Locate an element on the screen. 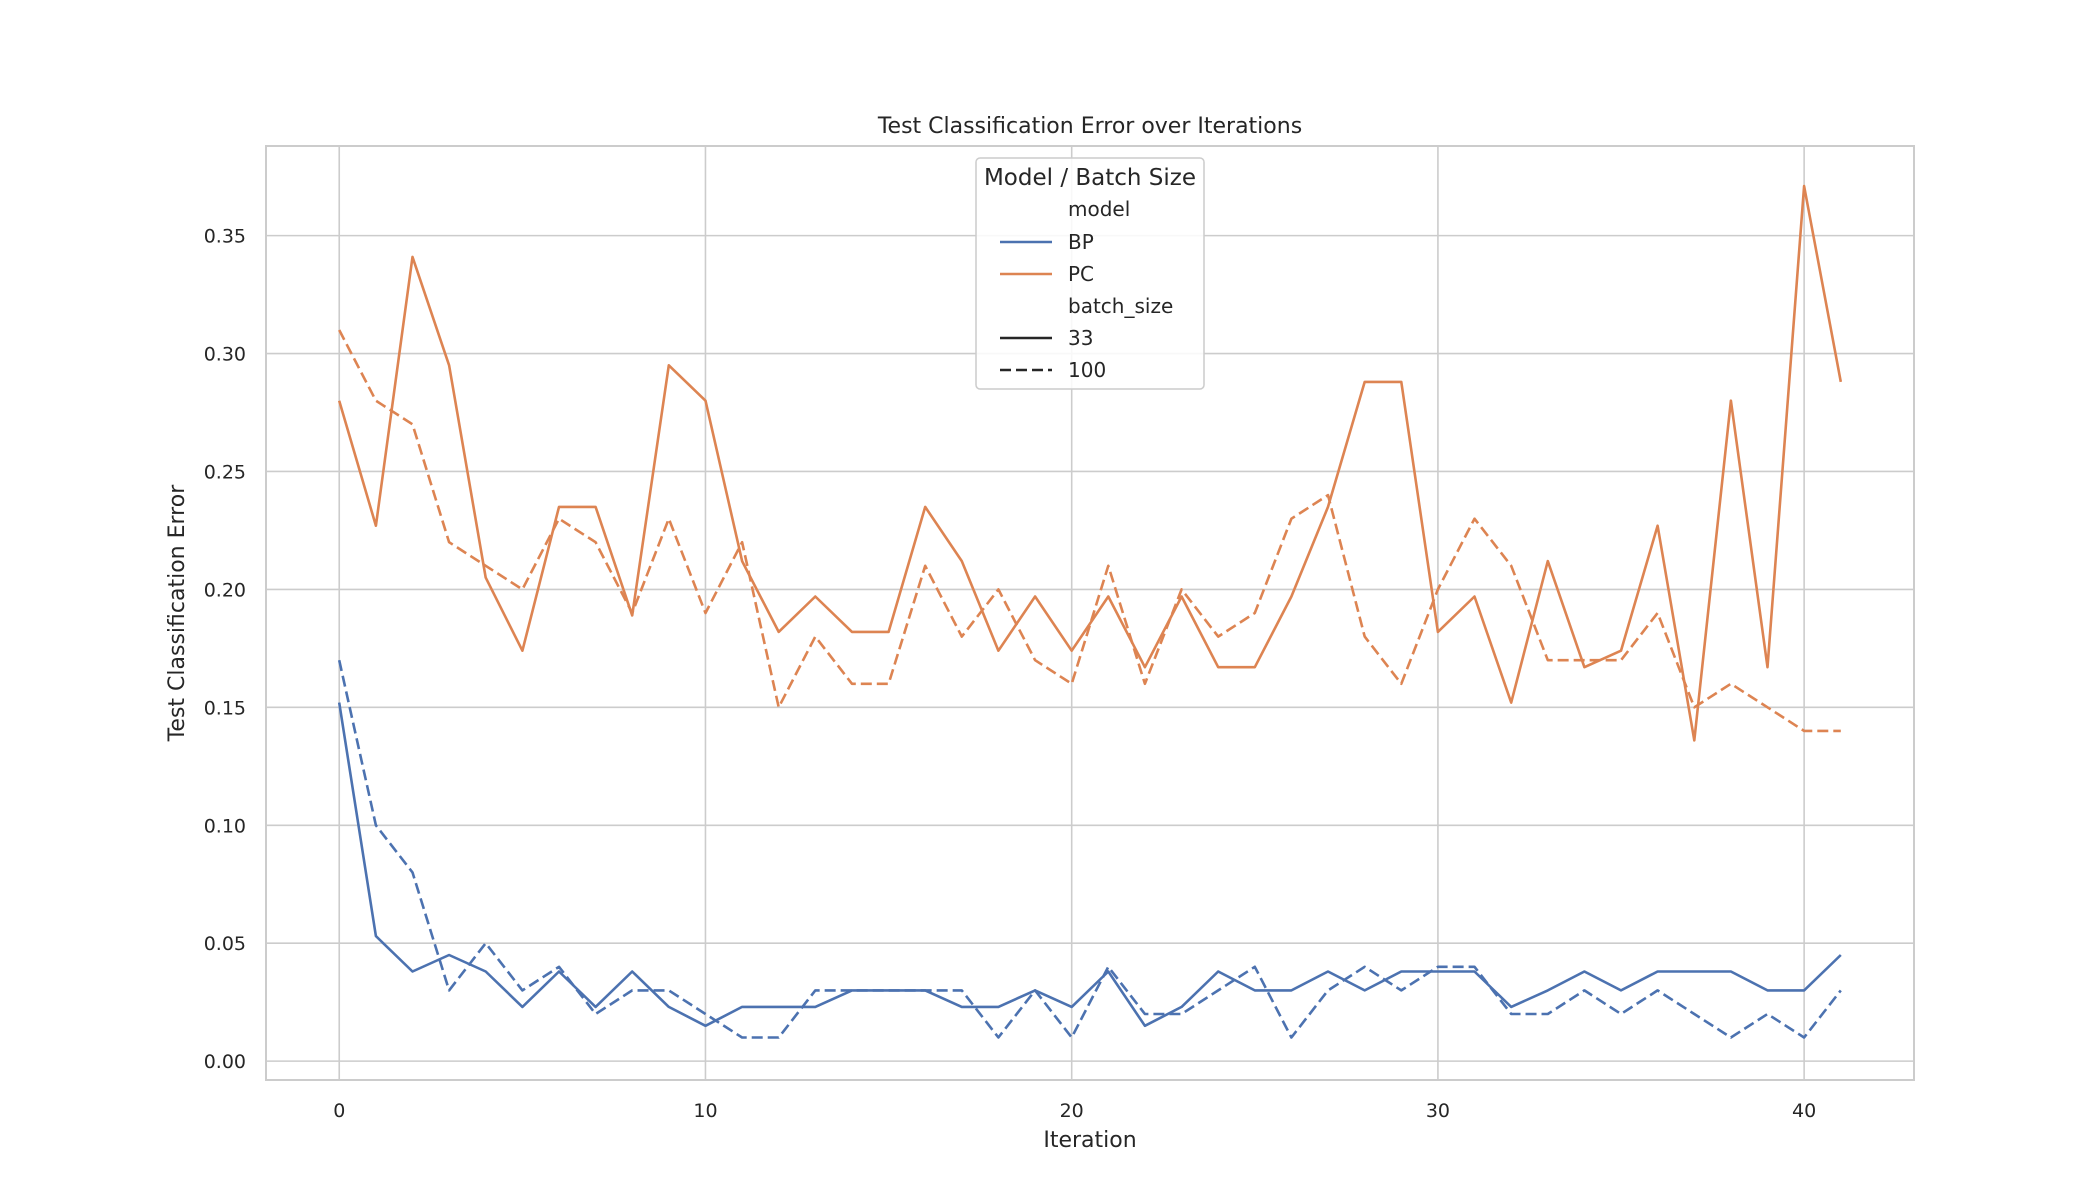 The image size is (2100, 1200). legend-model-header: model is located at coordinates (1099, 209).